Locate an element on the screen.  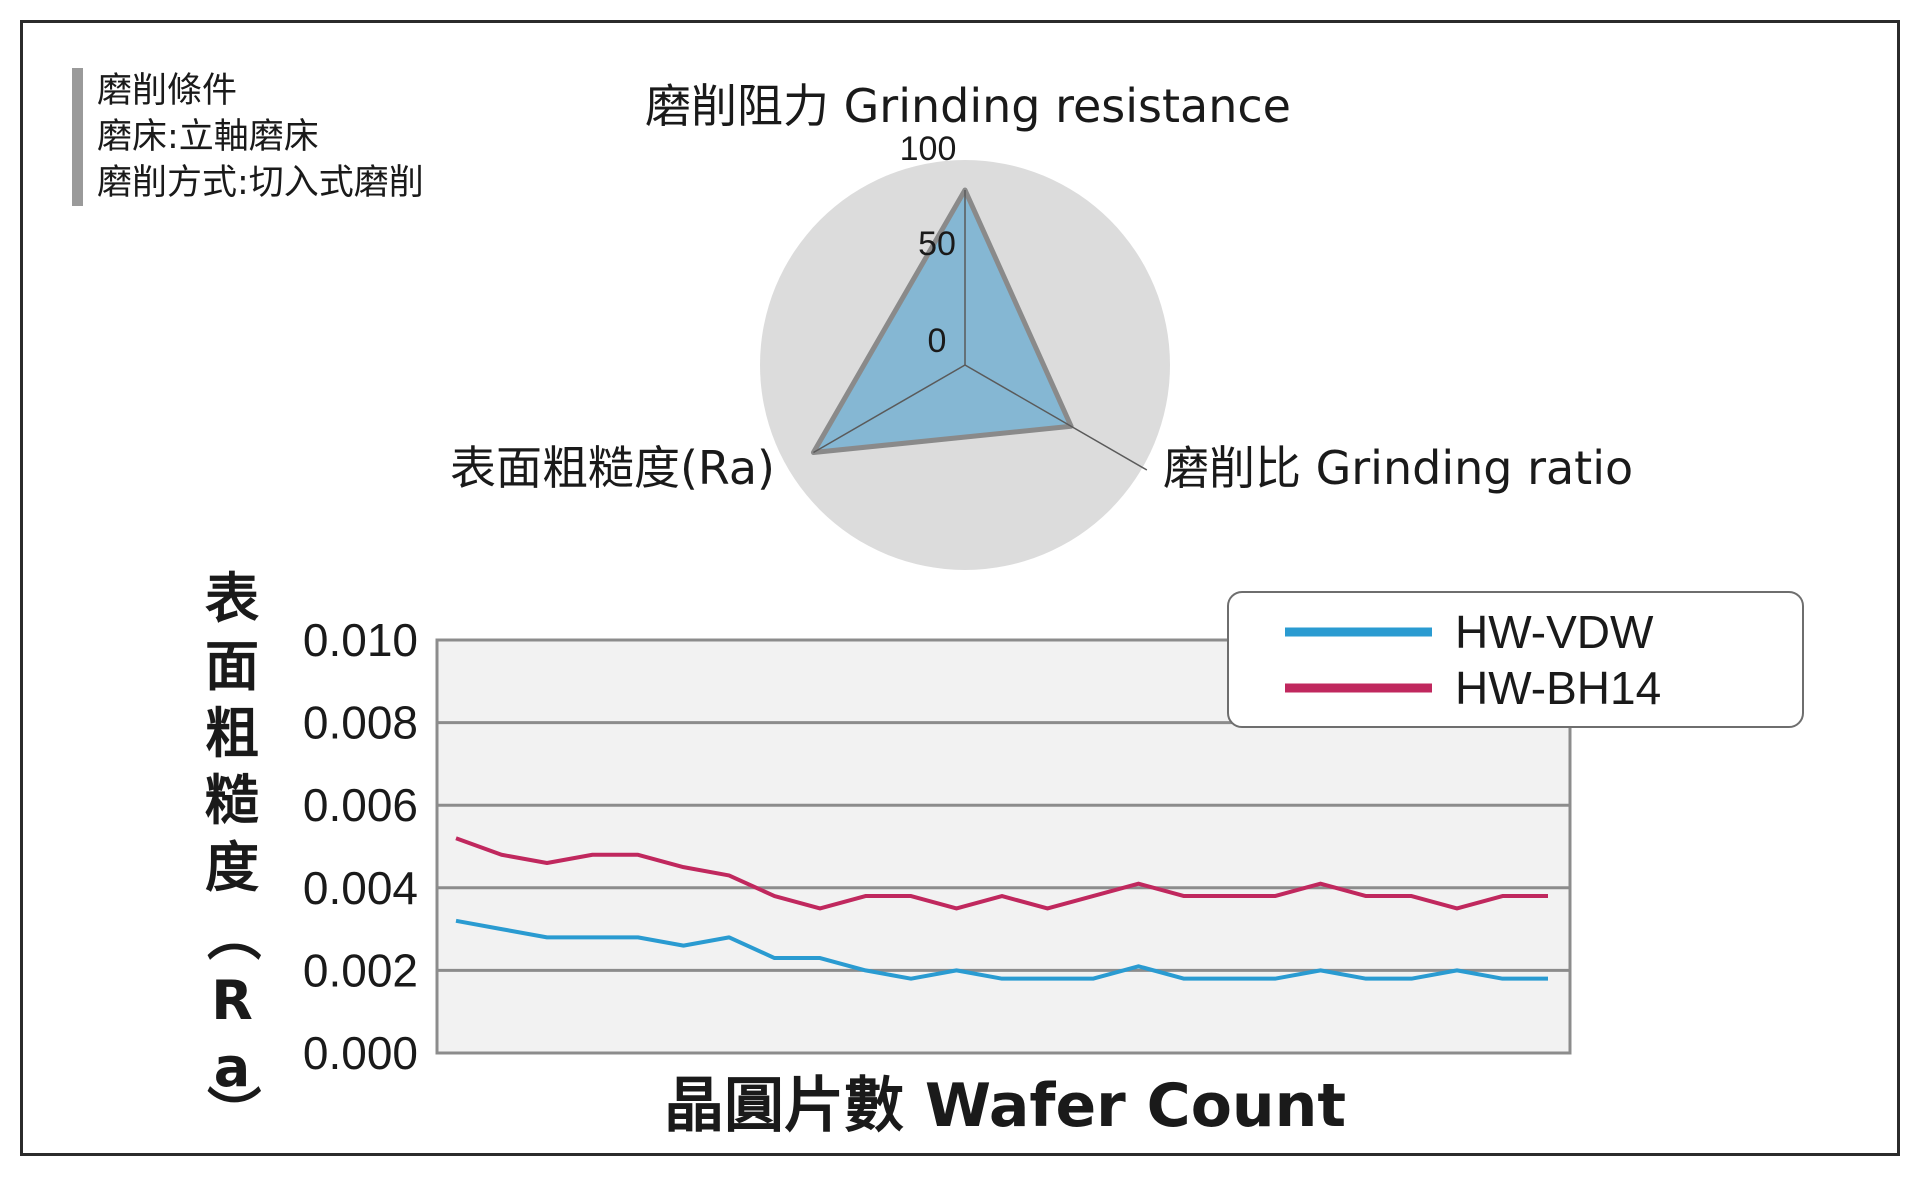
legend-label: HW-BH14 is located at coordinates (1558, 688).